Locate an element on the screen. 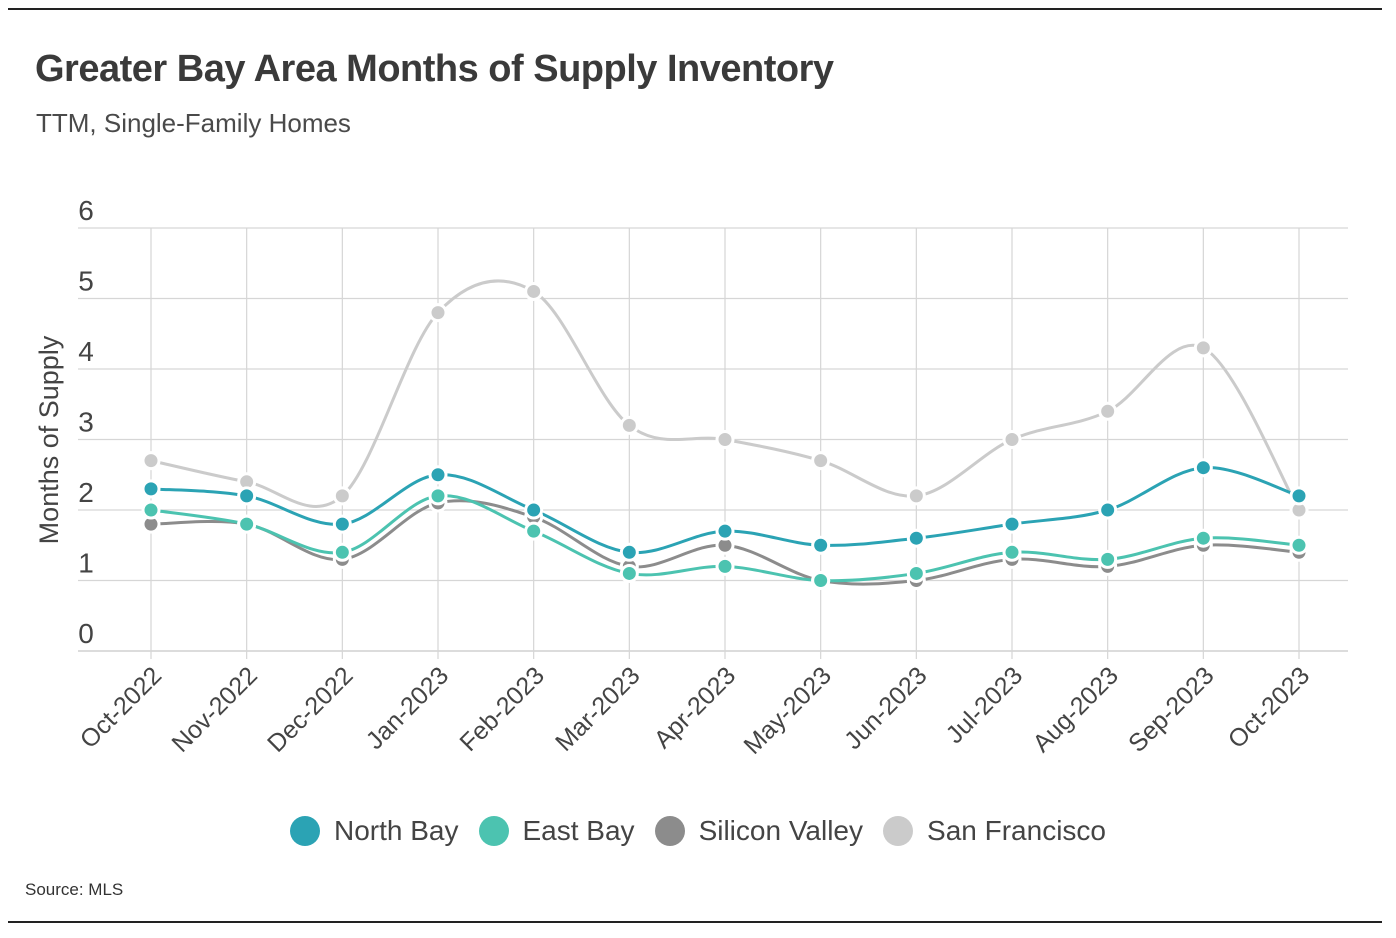  x-tick-label: Apr-2023 is located at coordinates (695, 707).